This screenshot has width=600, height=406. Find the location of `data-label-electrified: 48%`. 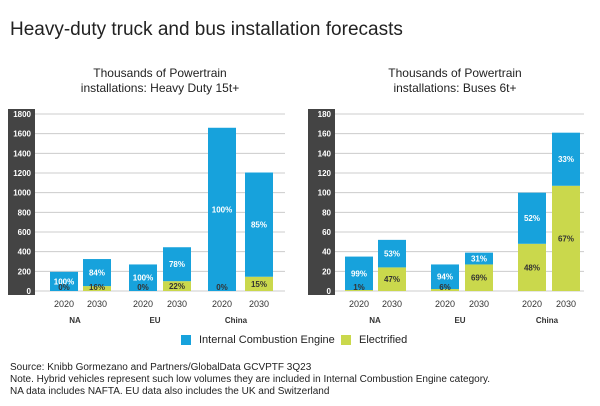

data-label-electrified: 48% is located at coordinates (532, 267).